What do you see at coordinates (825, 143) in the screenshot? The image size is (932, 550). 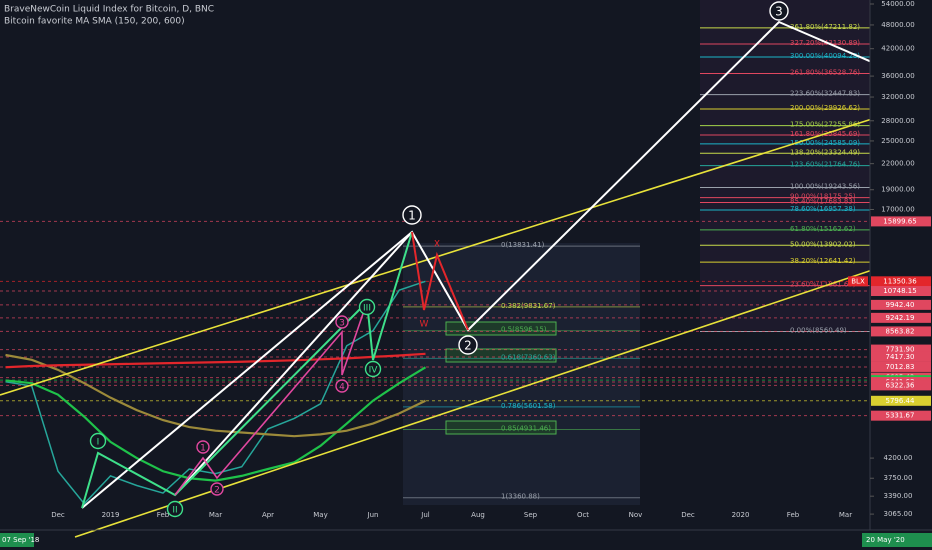 I see `fib-label: 150.00%(24585.09)` at bounding box center [825, 143].